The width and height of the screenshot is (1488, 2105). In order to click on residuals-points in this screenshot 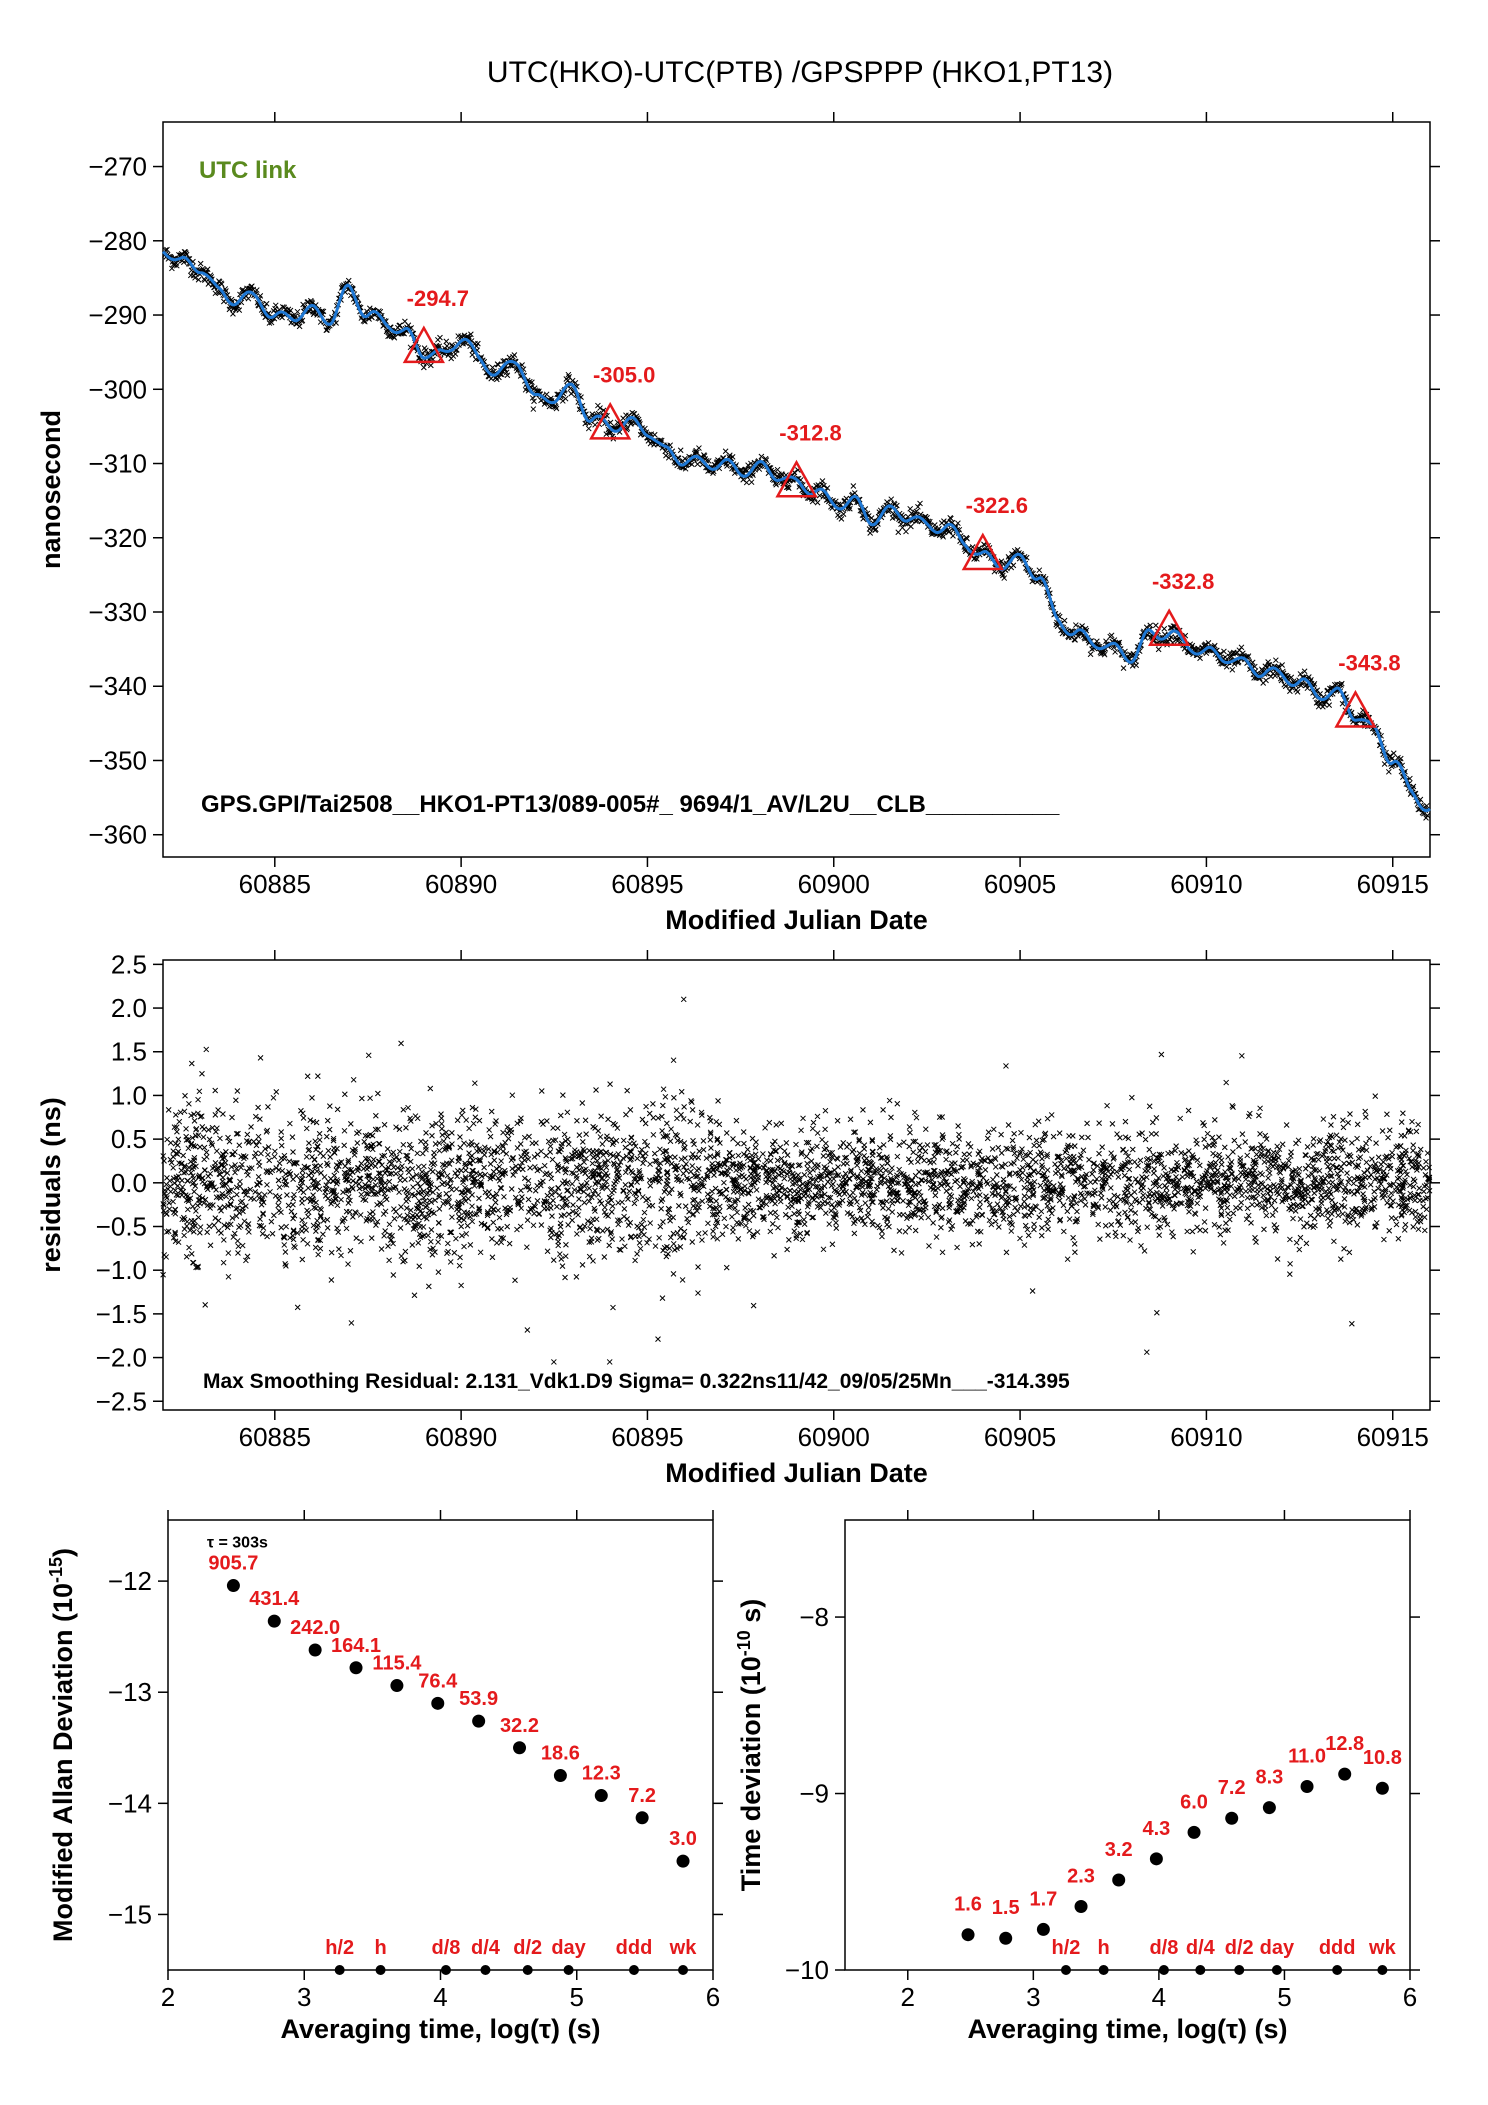, I will do `click(796, 1180)`.